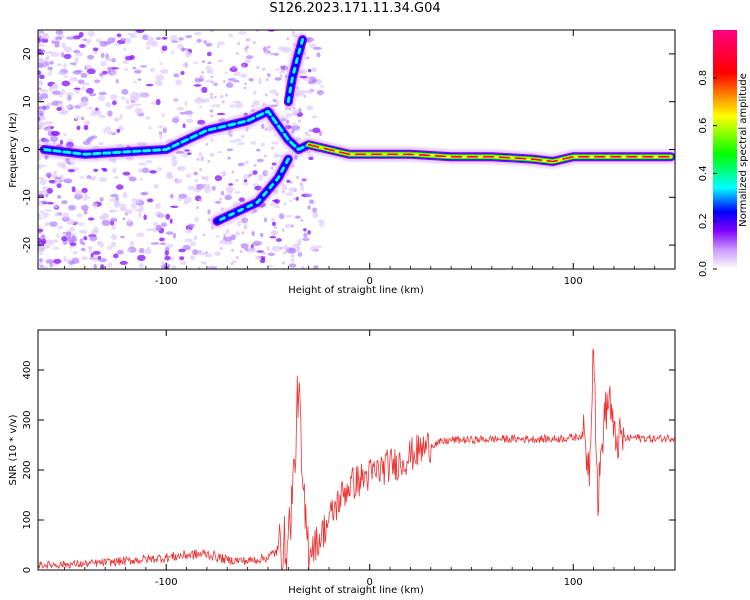  What do you see at coordinates (252, 190) in the screenshot?
I see `spectrogram-ridge-core` at bounding box center [252, 190].